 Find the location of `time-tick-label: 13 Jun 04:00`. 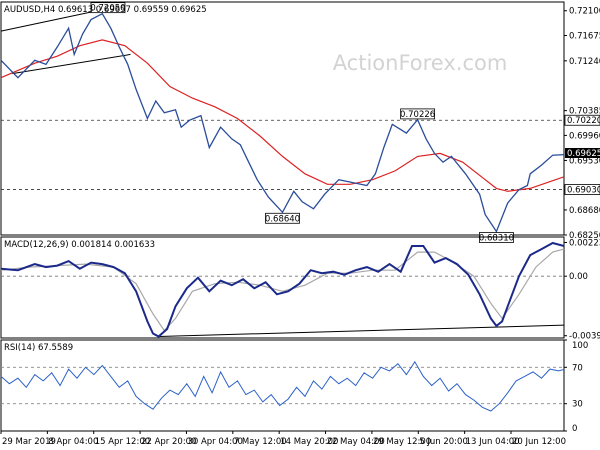

time-tick-label: 13 Jun 04:00 is located at coordinates (493, 442).